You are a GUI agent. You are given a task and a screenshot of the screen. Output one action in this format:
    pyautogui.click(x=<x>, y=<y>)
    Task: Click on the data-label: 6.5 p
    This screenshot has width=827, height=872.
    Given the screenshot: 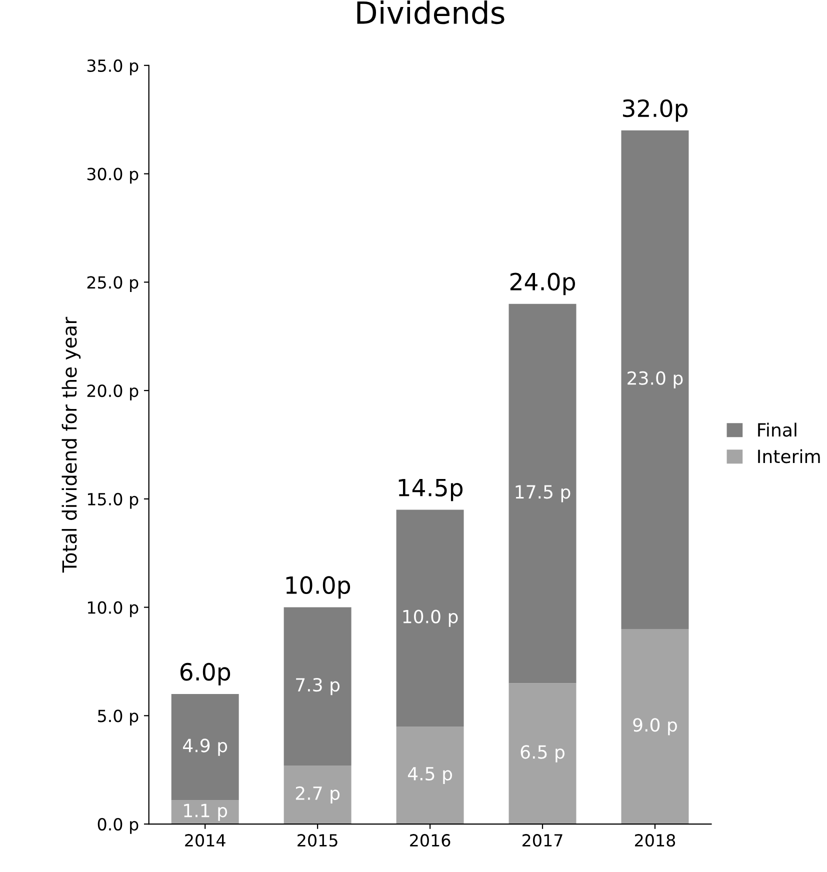 What is the action you would take?
    pyautogui.click(x=542, y=753)
    